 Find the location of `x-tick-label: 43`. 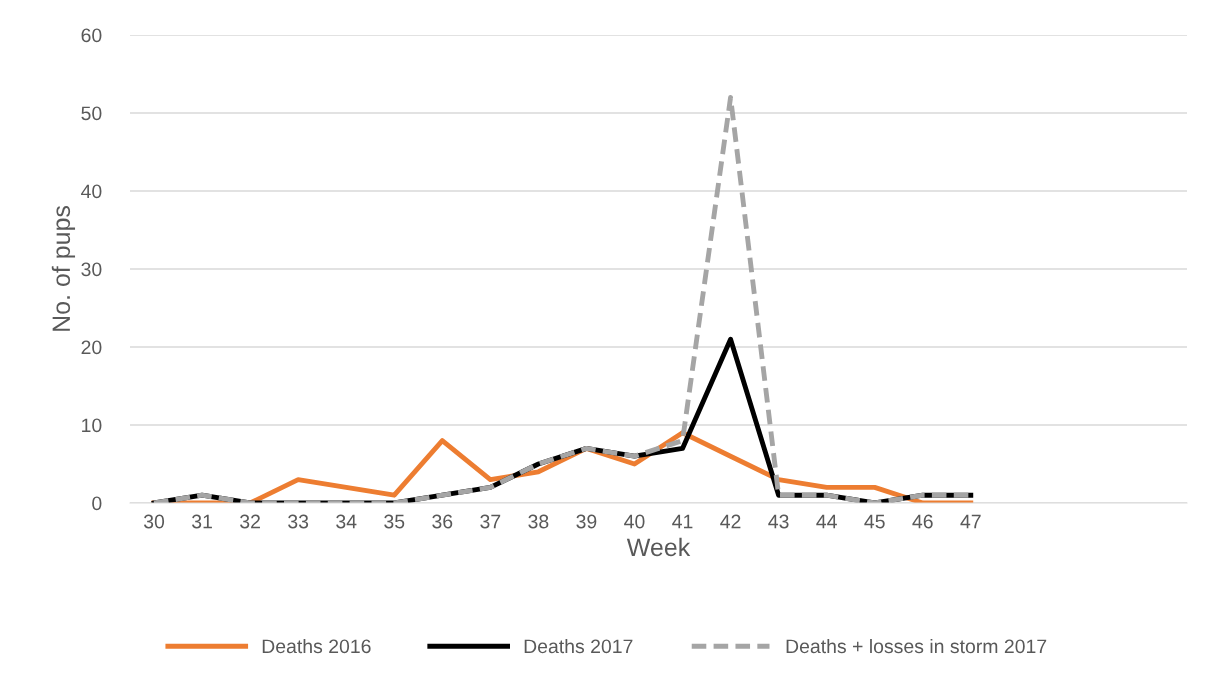

x-tick-label: 43 is located at coordinates (778, 521).